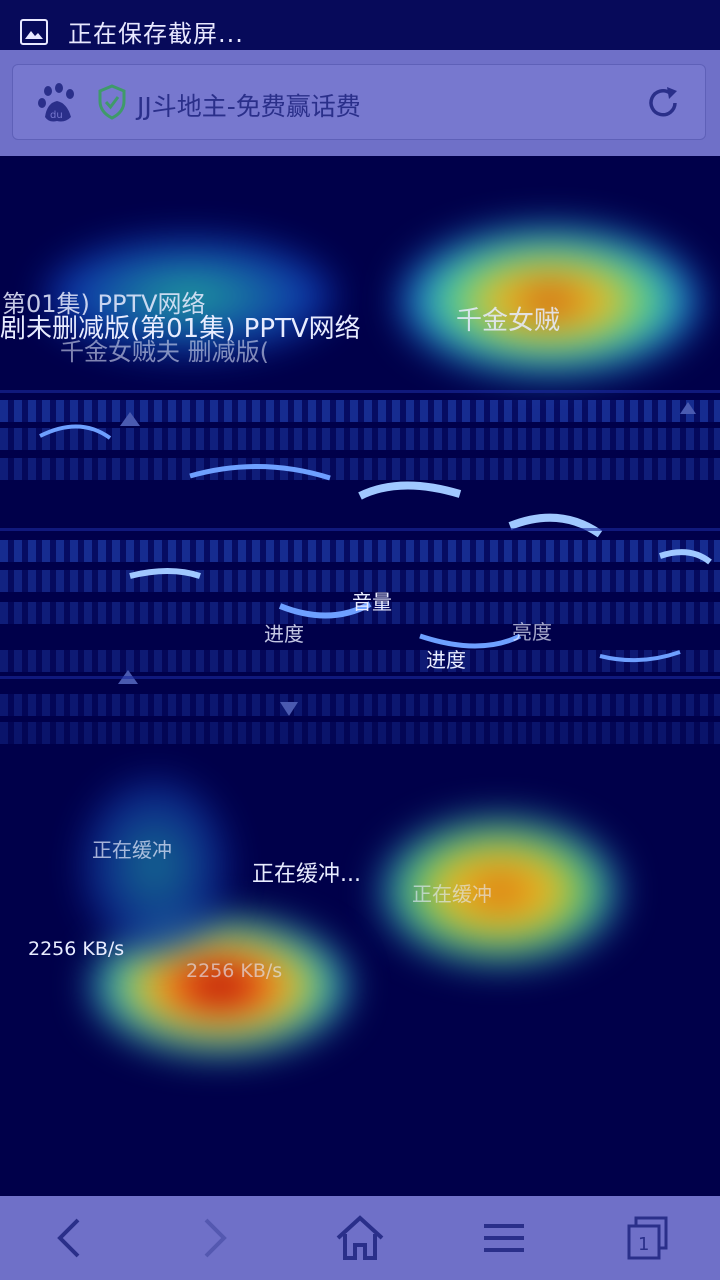 The width and height of the screenshot is (720, 1280). I want to click on brightness-label: 亮度, so click(532, 632).